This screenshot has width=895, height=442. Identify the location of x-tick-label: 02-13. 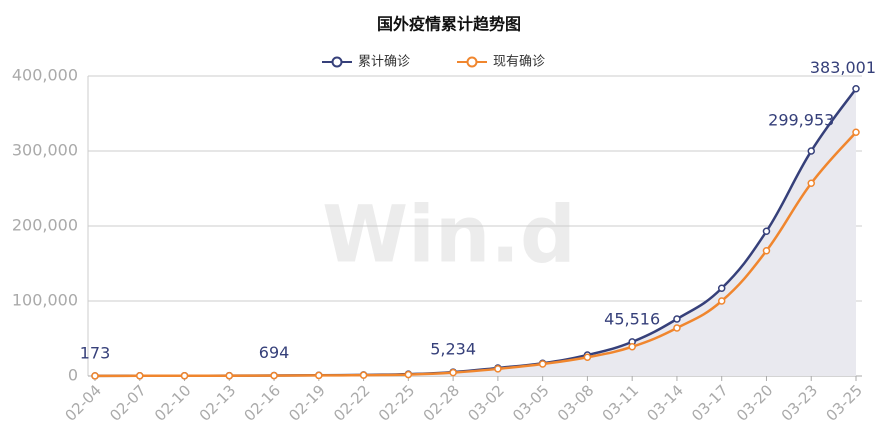
(218, 403).